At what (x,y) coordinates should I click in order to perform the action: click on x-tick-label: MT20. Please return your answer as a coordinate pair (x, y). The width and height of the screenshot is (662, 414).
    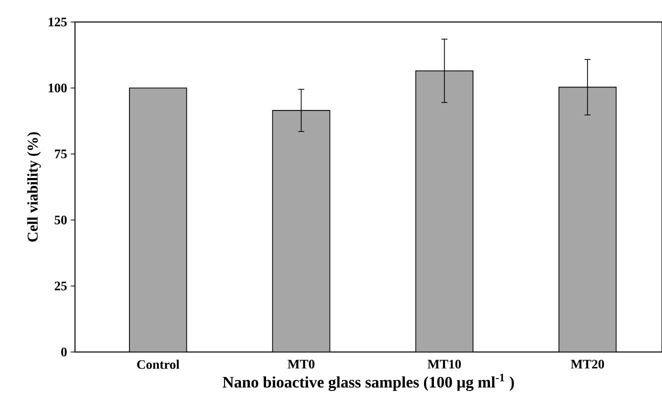
    Looking at the image, I should click on (587, 364).